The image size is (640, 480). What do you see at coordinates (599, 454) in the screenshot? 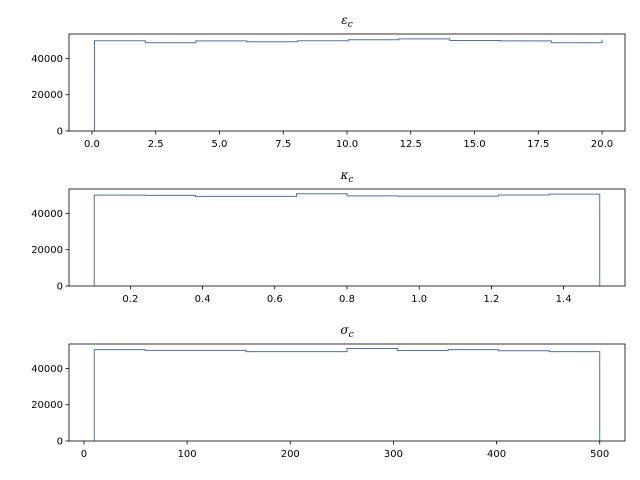
I see `x-tick-label: 500` at bounding box center [599, 454].